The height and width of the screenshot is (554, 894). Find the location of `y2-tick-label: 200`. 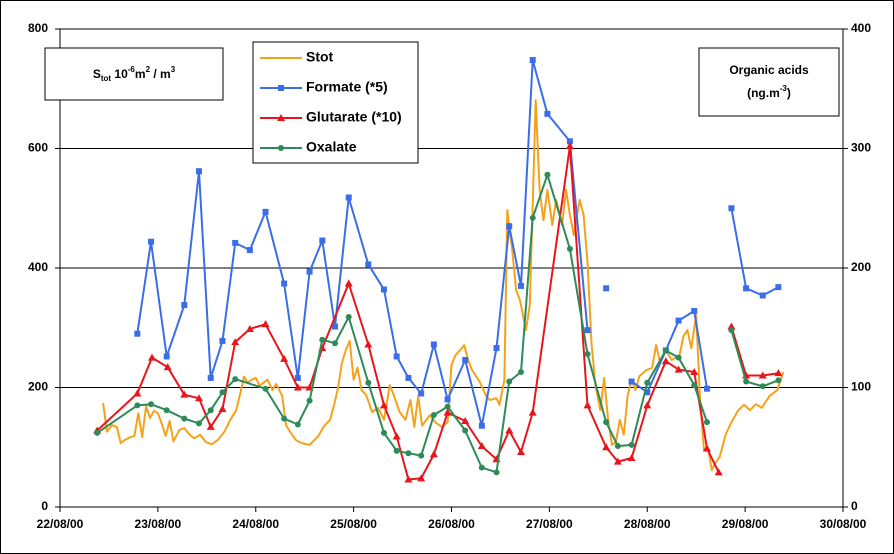

y2-tick-label: 200 is located at coordinates (861, 267).